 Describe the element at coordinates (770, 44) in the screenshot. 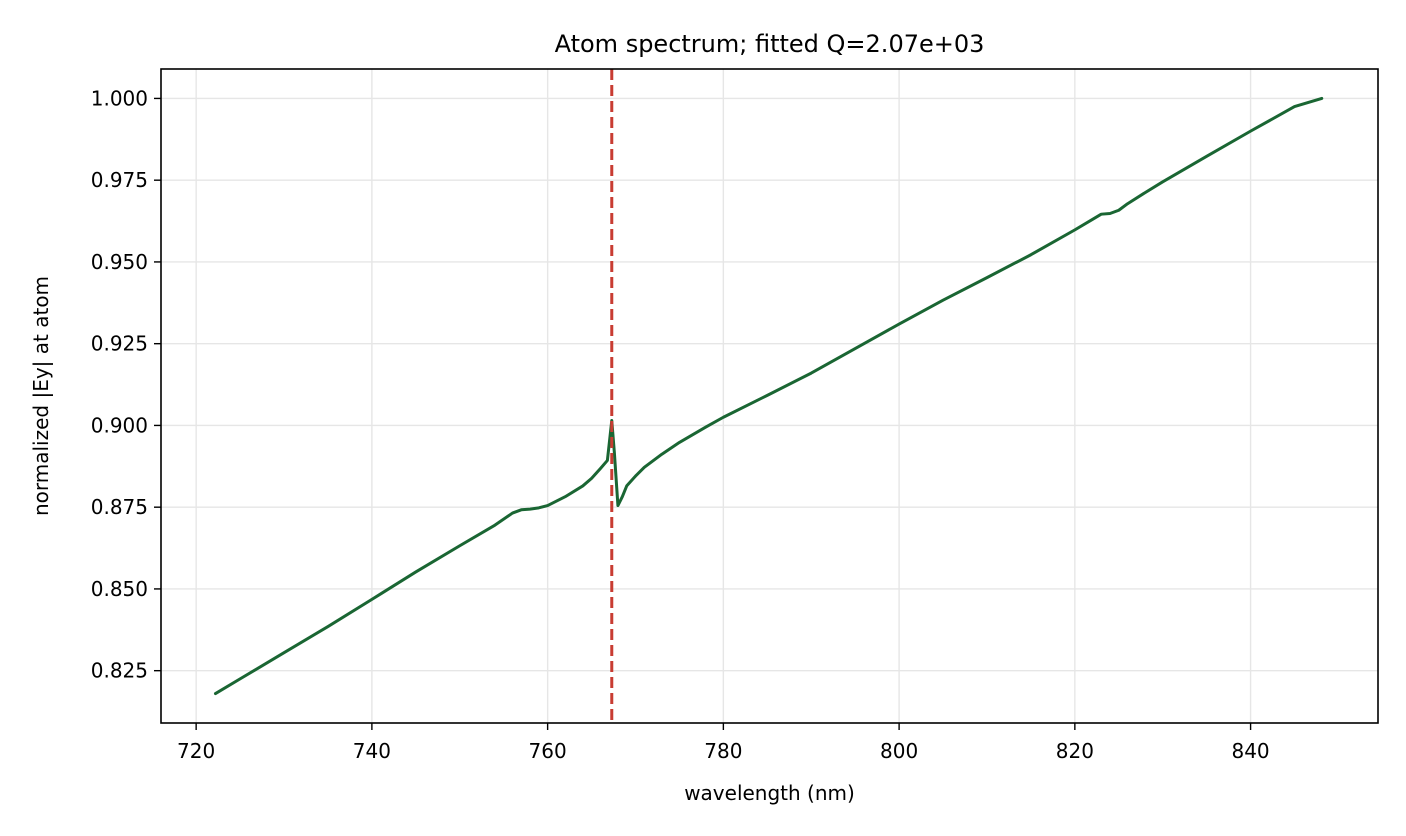

I see `chart-title: Atom spectrum; fitted Q=2.07e+03` at that location.